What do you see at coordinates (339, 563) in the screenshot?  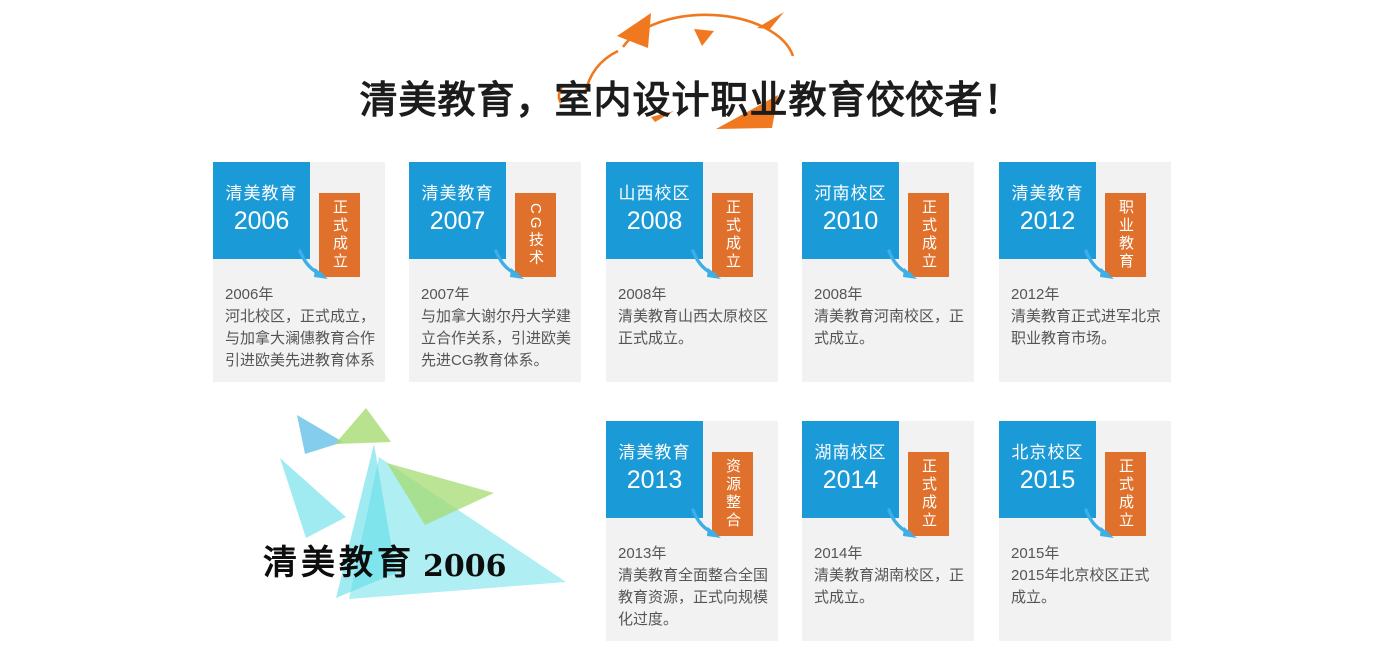 I see `logo-brand-text: 清美教育` at bounding box center [339, 563].